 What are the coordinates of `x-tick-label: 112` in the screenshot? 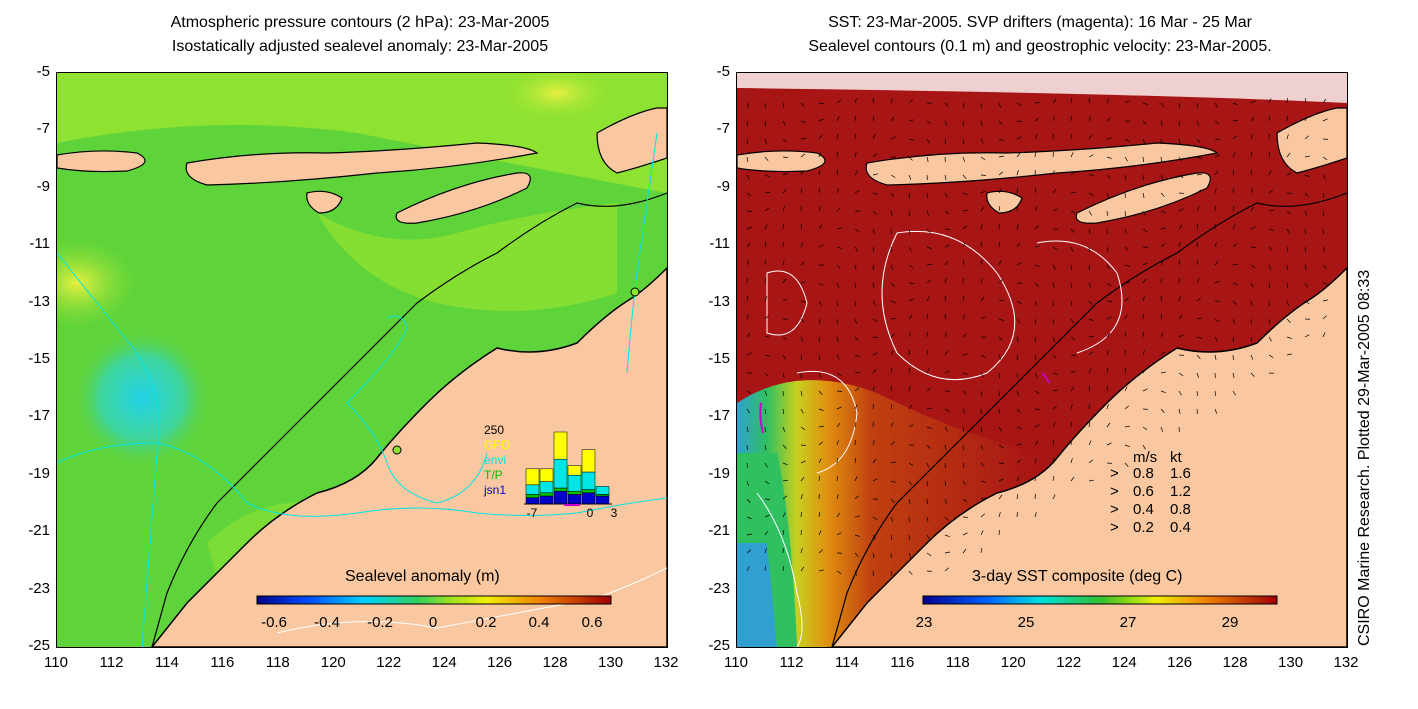 It's located at (791, 662).